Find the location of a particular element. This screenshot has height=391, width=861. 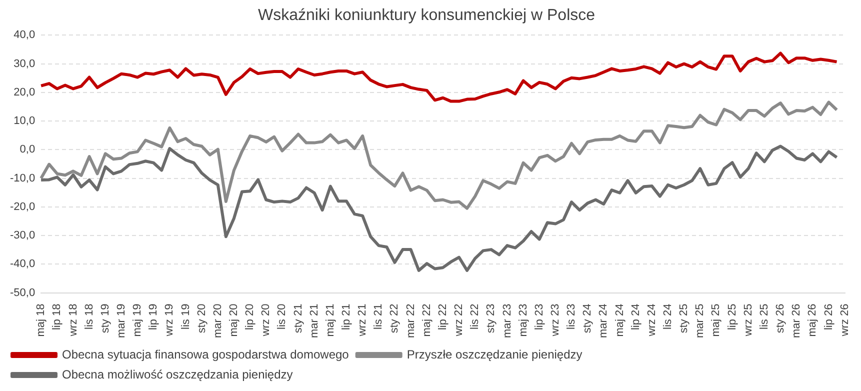

y-tick-label: 10,0 is located at coordinates (25, 121).